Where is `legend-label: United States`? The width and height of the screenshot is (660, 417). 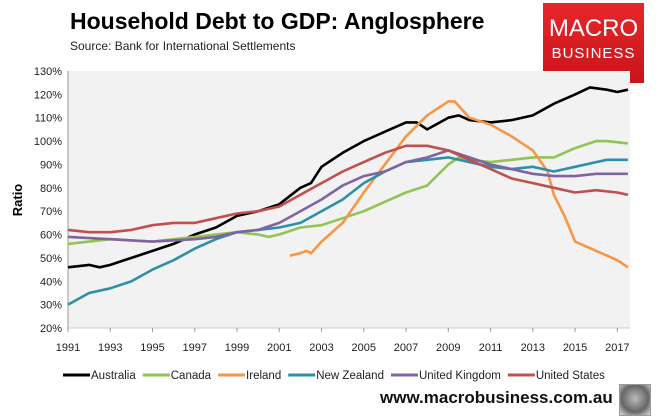 legend-label: United States is located at coordinates (570, 376).